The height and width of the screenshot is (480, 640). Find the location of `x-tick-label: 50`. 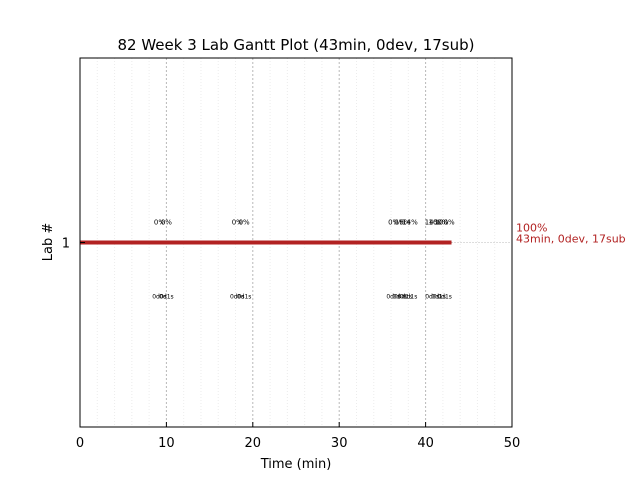

x-tick-label: 50 is located at coordinates (512, 443).